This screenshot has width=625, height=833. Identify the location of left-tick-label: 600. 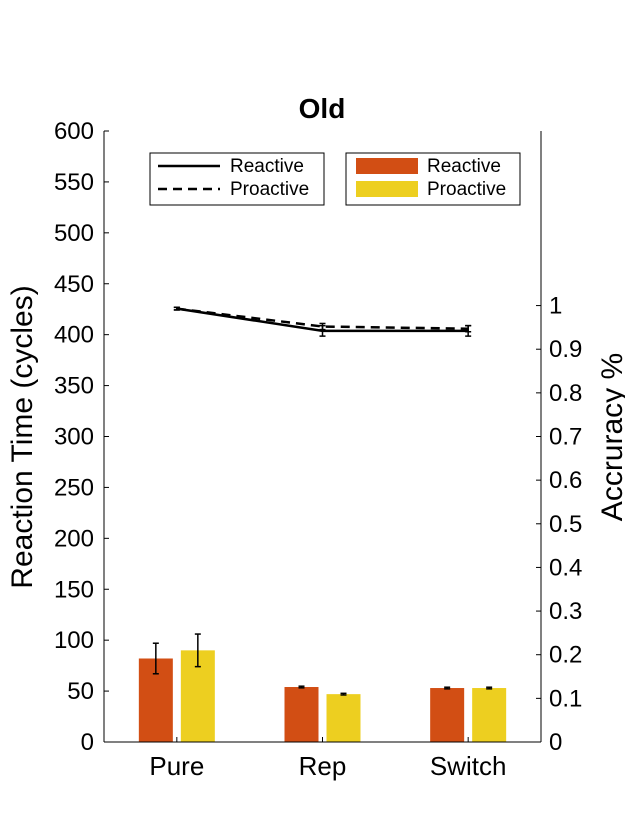
(74, 131).